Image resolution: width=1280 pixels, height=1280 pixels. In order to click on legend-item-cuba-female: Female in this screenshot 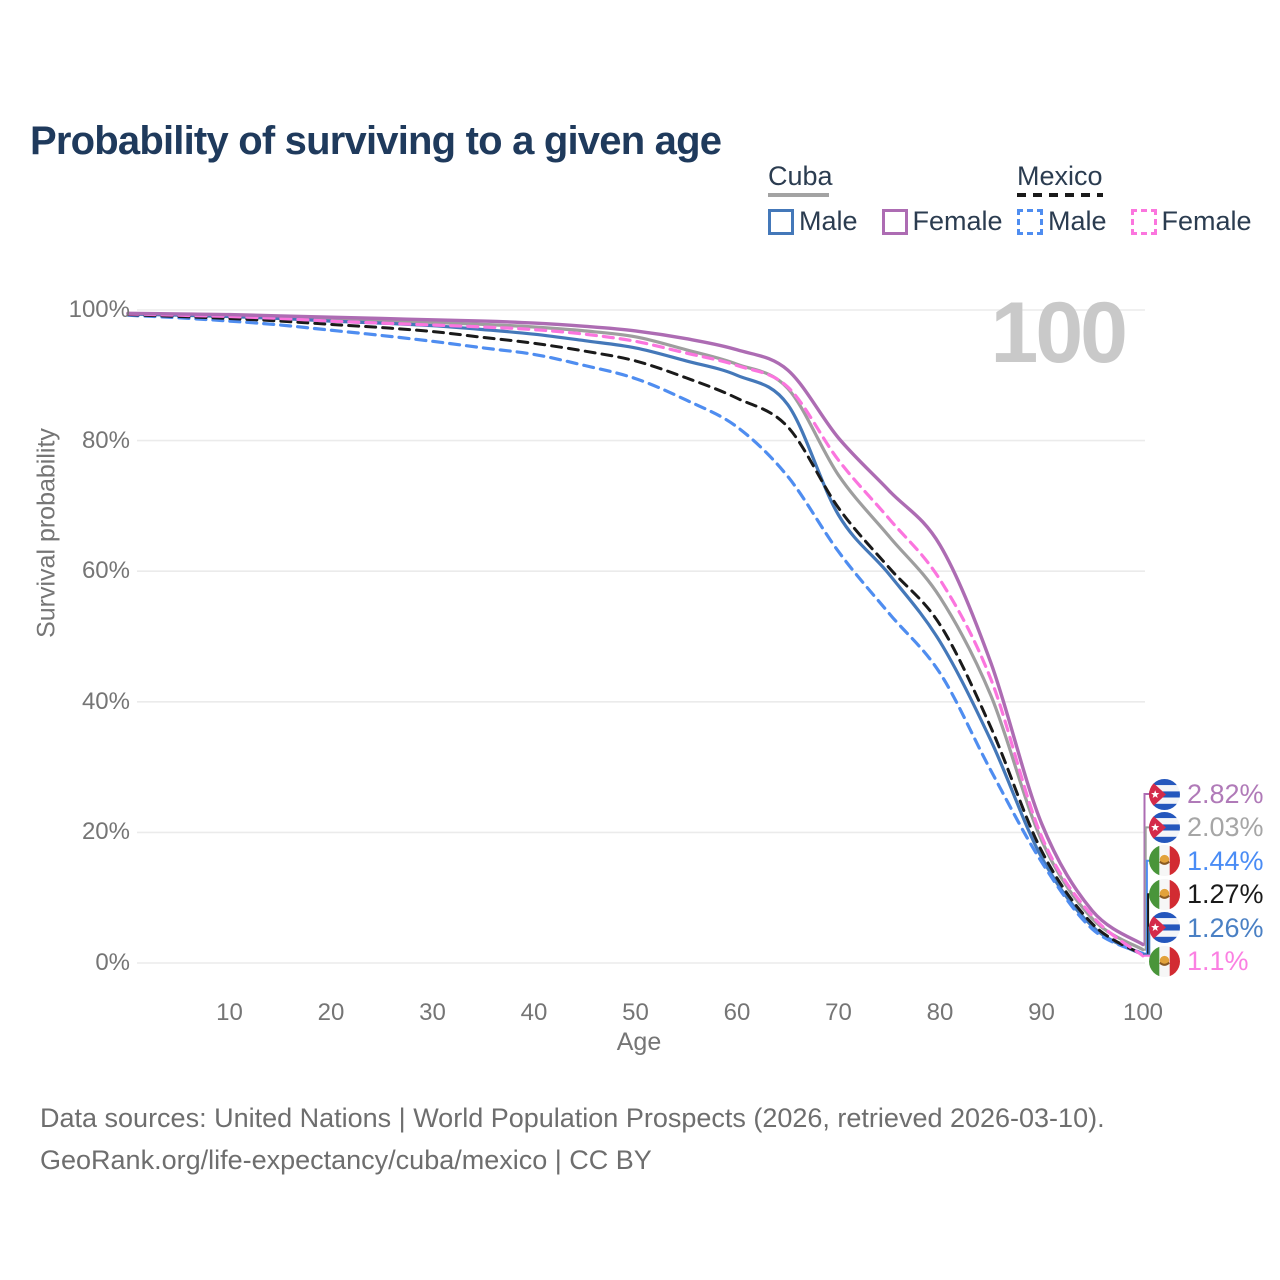, I will do `click(942, 221)`.